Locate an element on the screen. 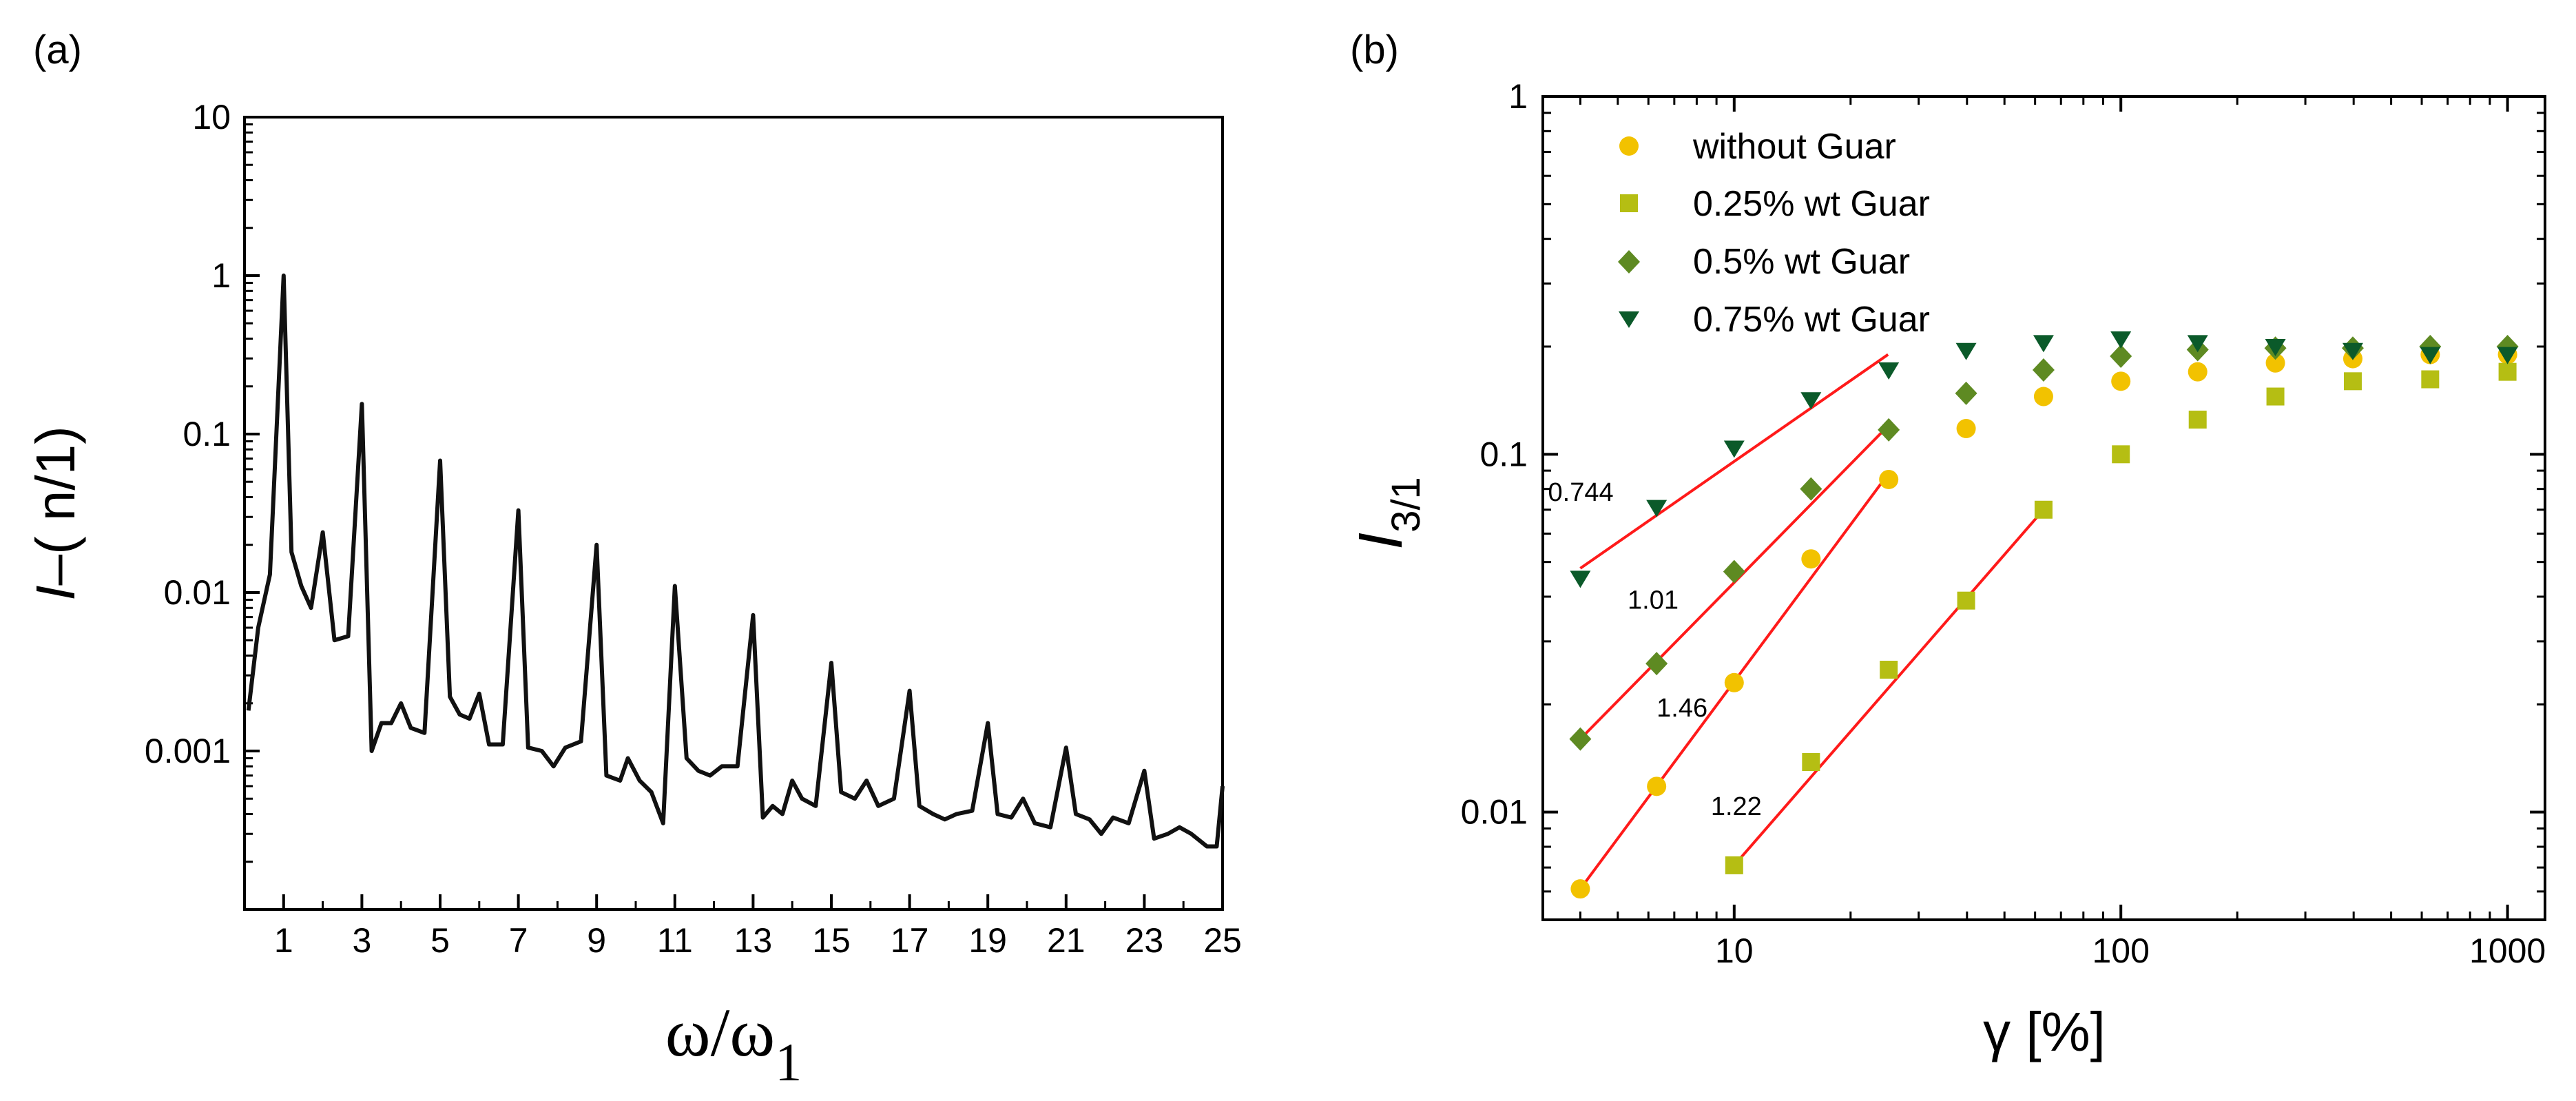 The image size is (2576, 1101). legend-label-without-guar: without Guar is located at coordinates (1794, 147).